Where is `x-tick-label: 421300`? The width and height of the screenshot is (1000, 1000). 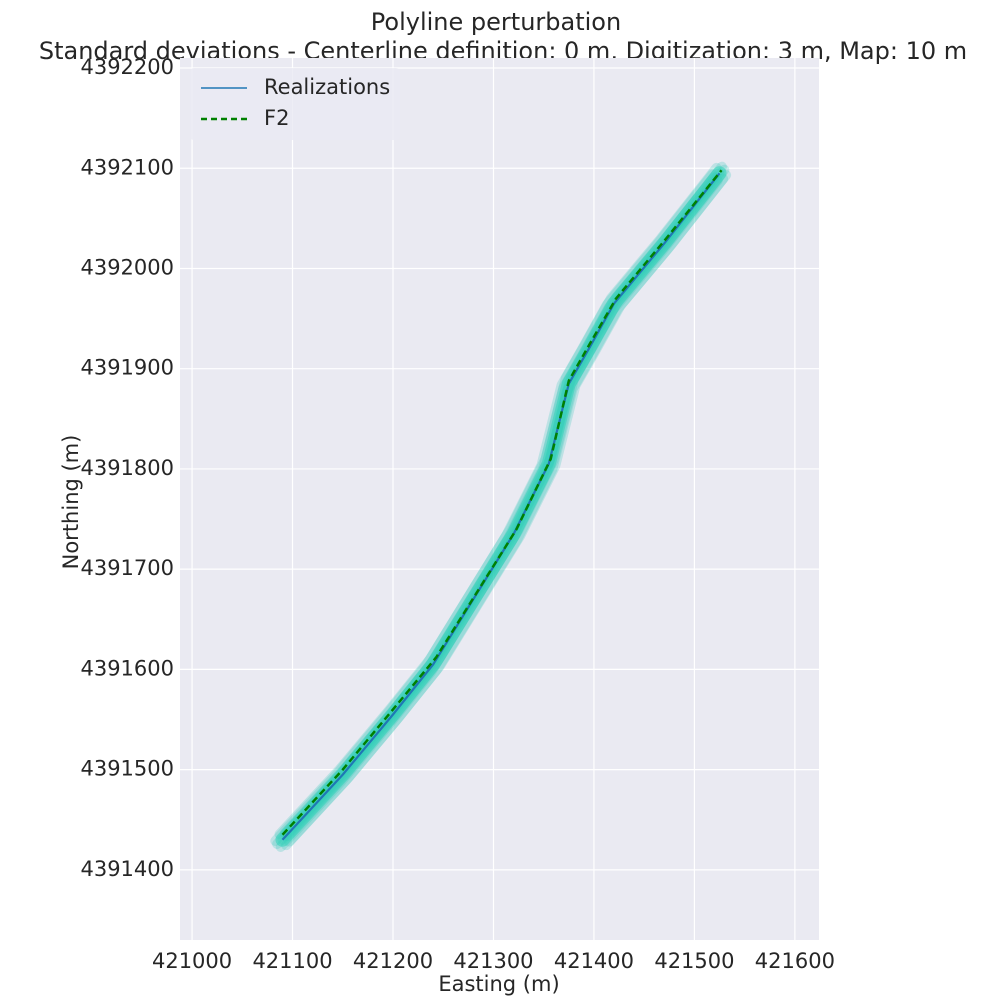 x-tick-label: 421300 is located at coordinates (493, 961).